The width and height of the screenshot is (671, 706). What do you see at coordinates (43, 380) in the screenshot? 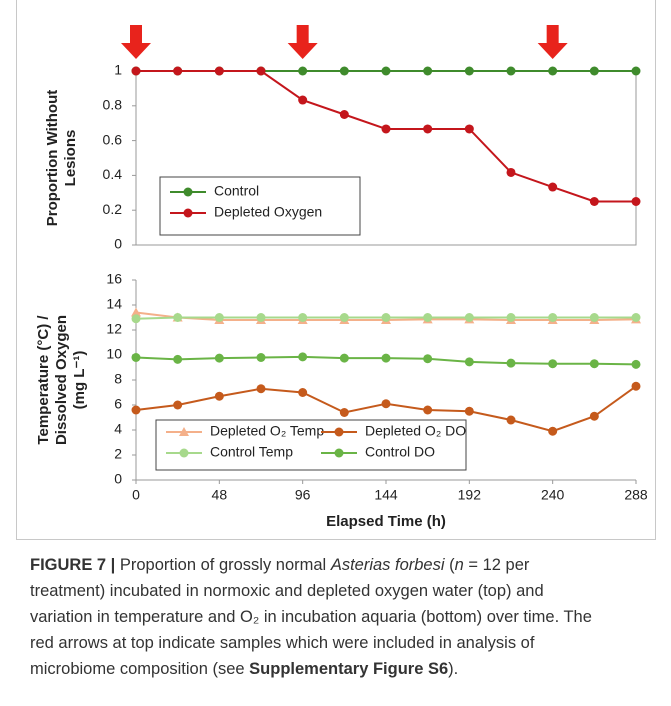
I see `y-axis-label: Temperature (°C) /` at bounding box center [43, 380].